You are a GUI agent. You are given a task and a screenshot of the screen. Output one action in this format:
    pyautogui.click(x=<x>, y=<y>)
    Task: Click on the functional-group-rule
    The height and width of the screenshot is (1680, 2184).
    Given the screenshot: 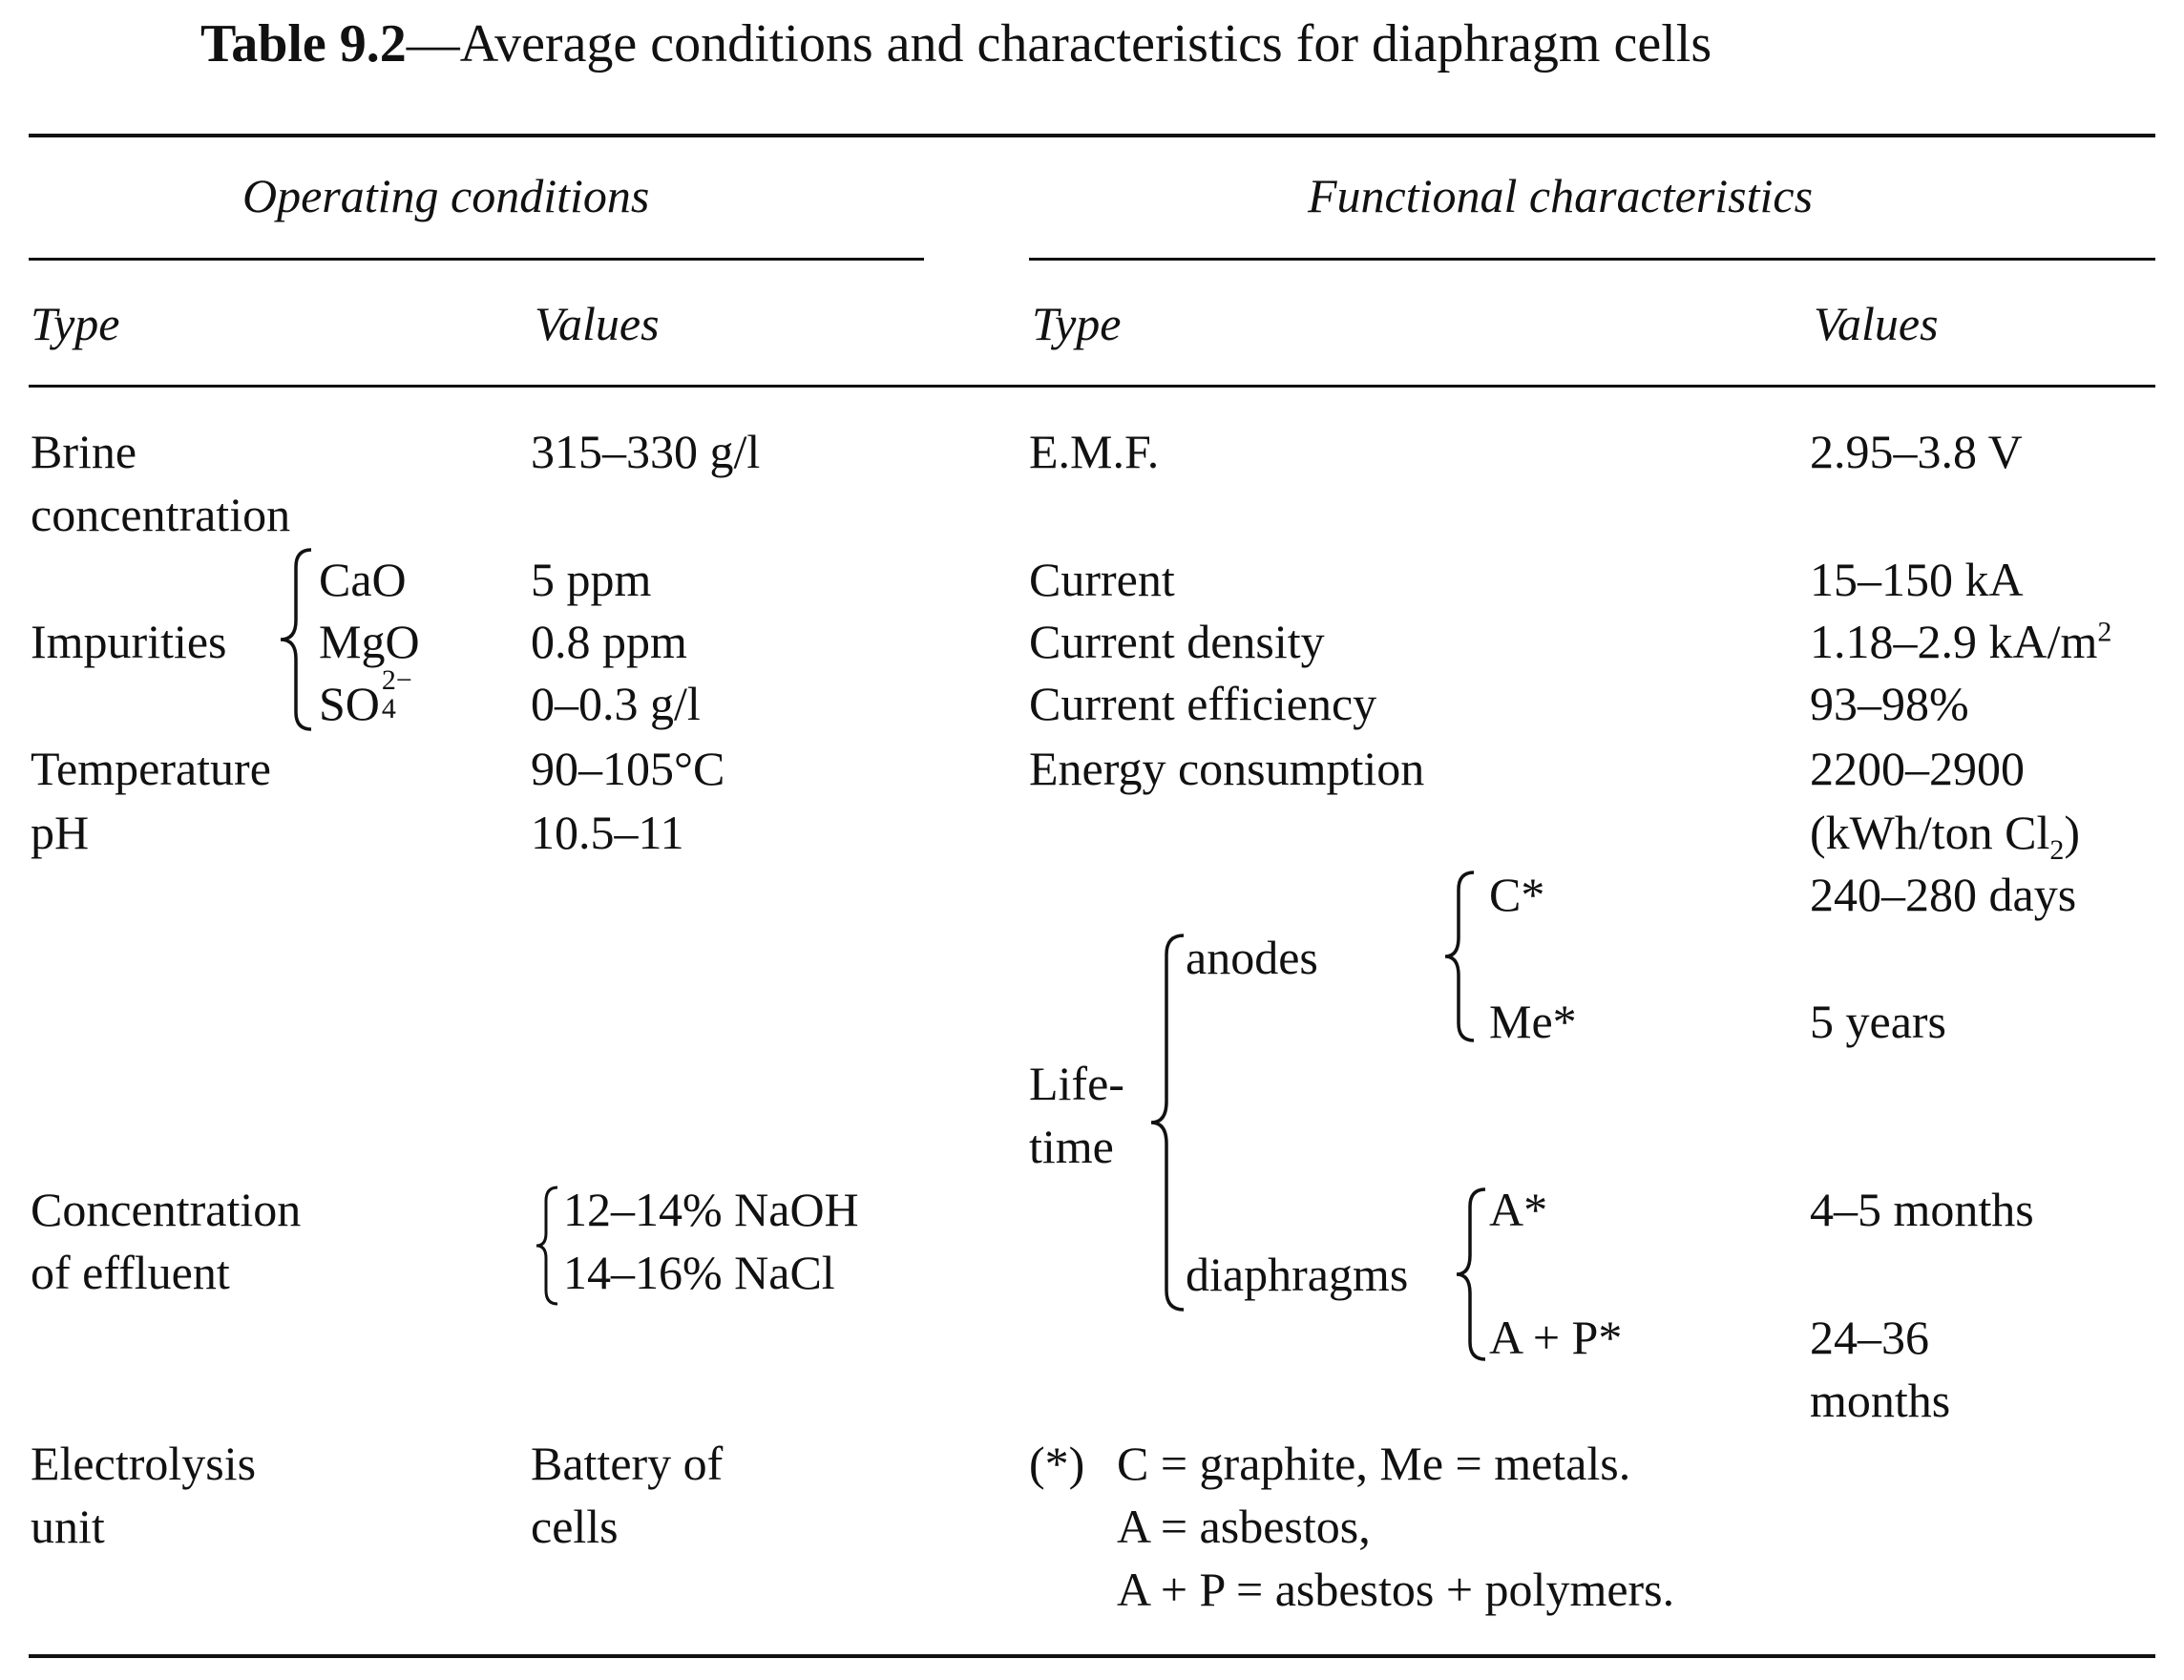 What is the action you would take?
    pyautogui.click(x=1592, y=260)
    